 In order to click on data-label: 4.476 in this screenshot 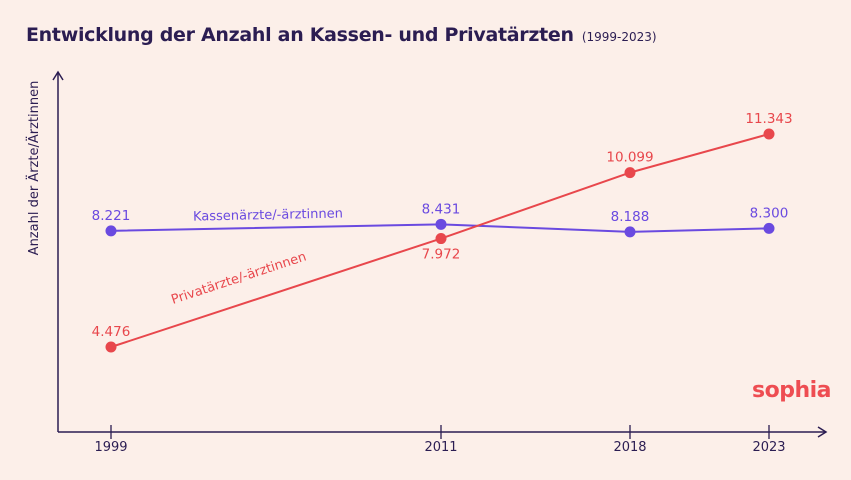, I will do `click(111, 332)`.